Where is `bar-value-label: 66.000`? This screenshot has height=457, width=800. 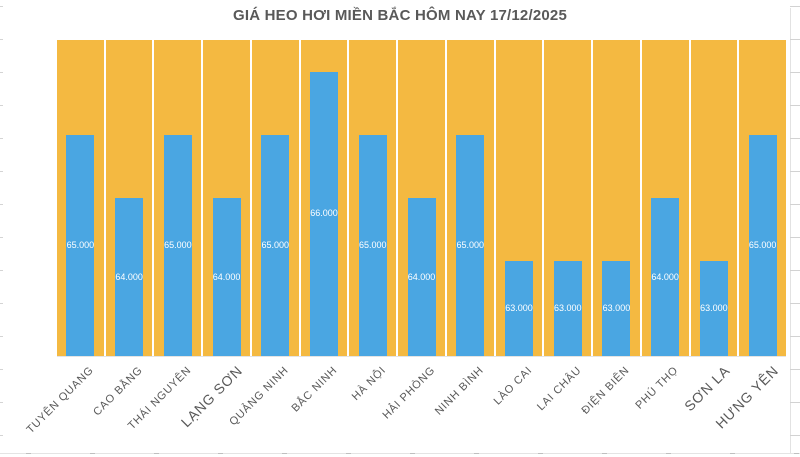 bar-value-label: 66.000 is located at coordinates (324, 213).